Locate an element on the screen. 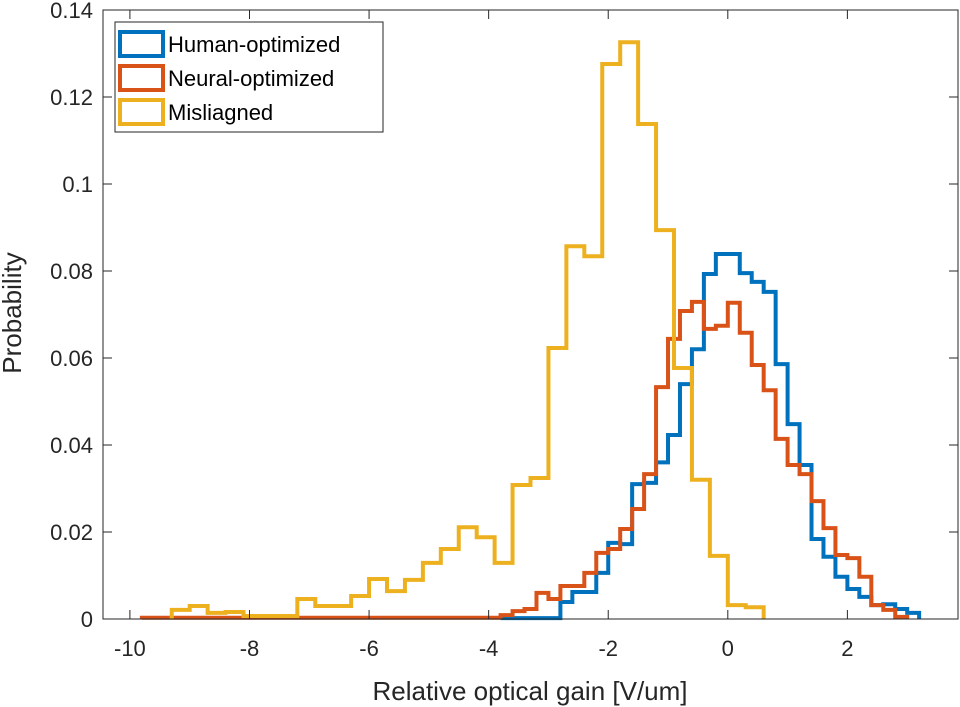 This screenshot has height=707, width=960. y-tick-label: 0.1 is located at coordinates (77, 184).